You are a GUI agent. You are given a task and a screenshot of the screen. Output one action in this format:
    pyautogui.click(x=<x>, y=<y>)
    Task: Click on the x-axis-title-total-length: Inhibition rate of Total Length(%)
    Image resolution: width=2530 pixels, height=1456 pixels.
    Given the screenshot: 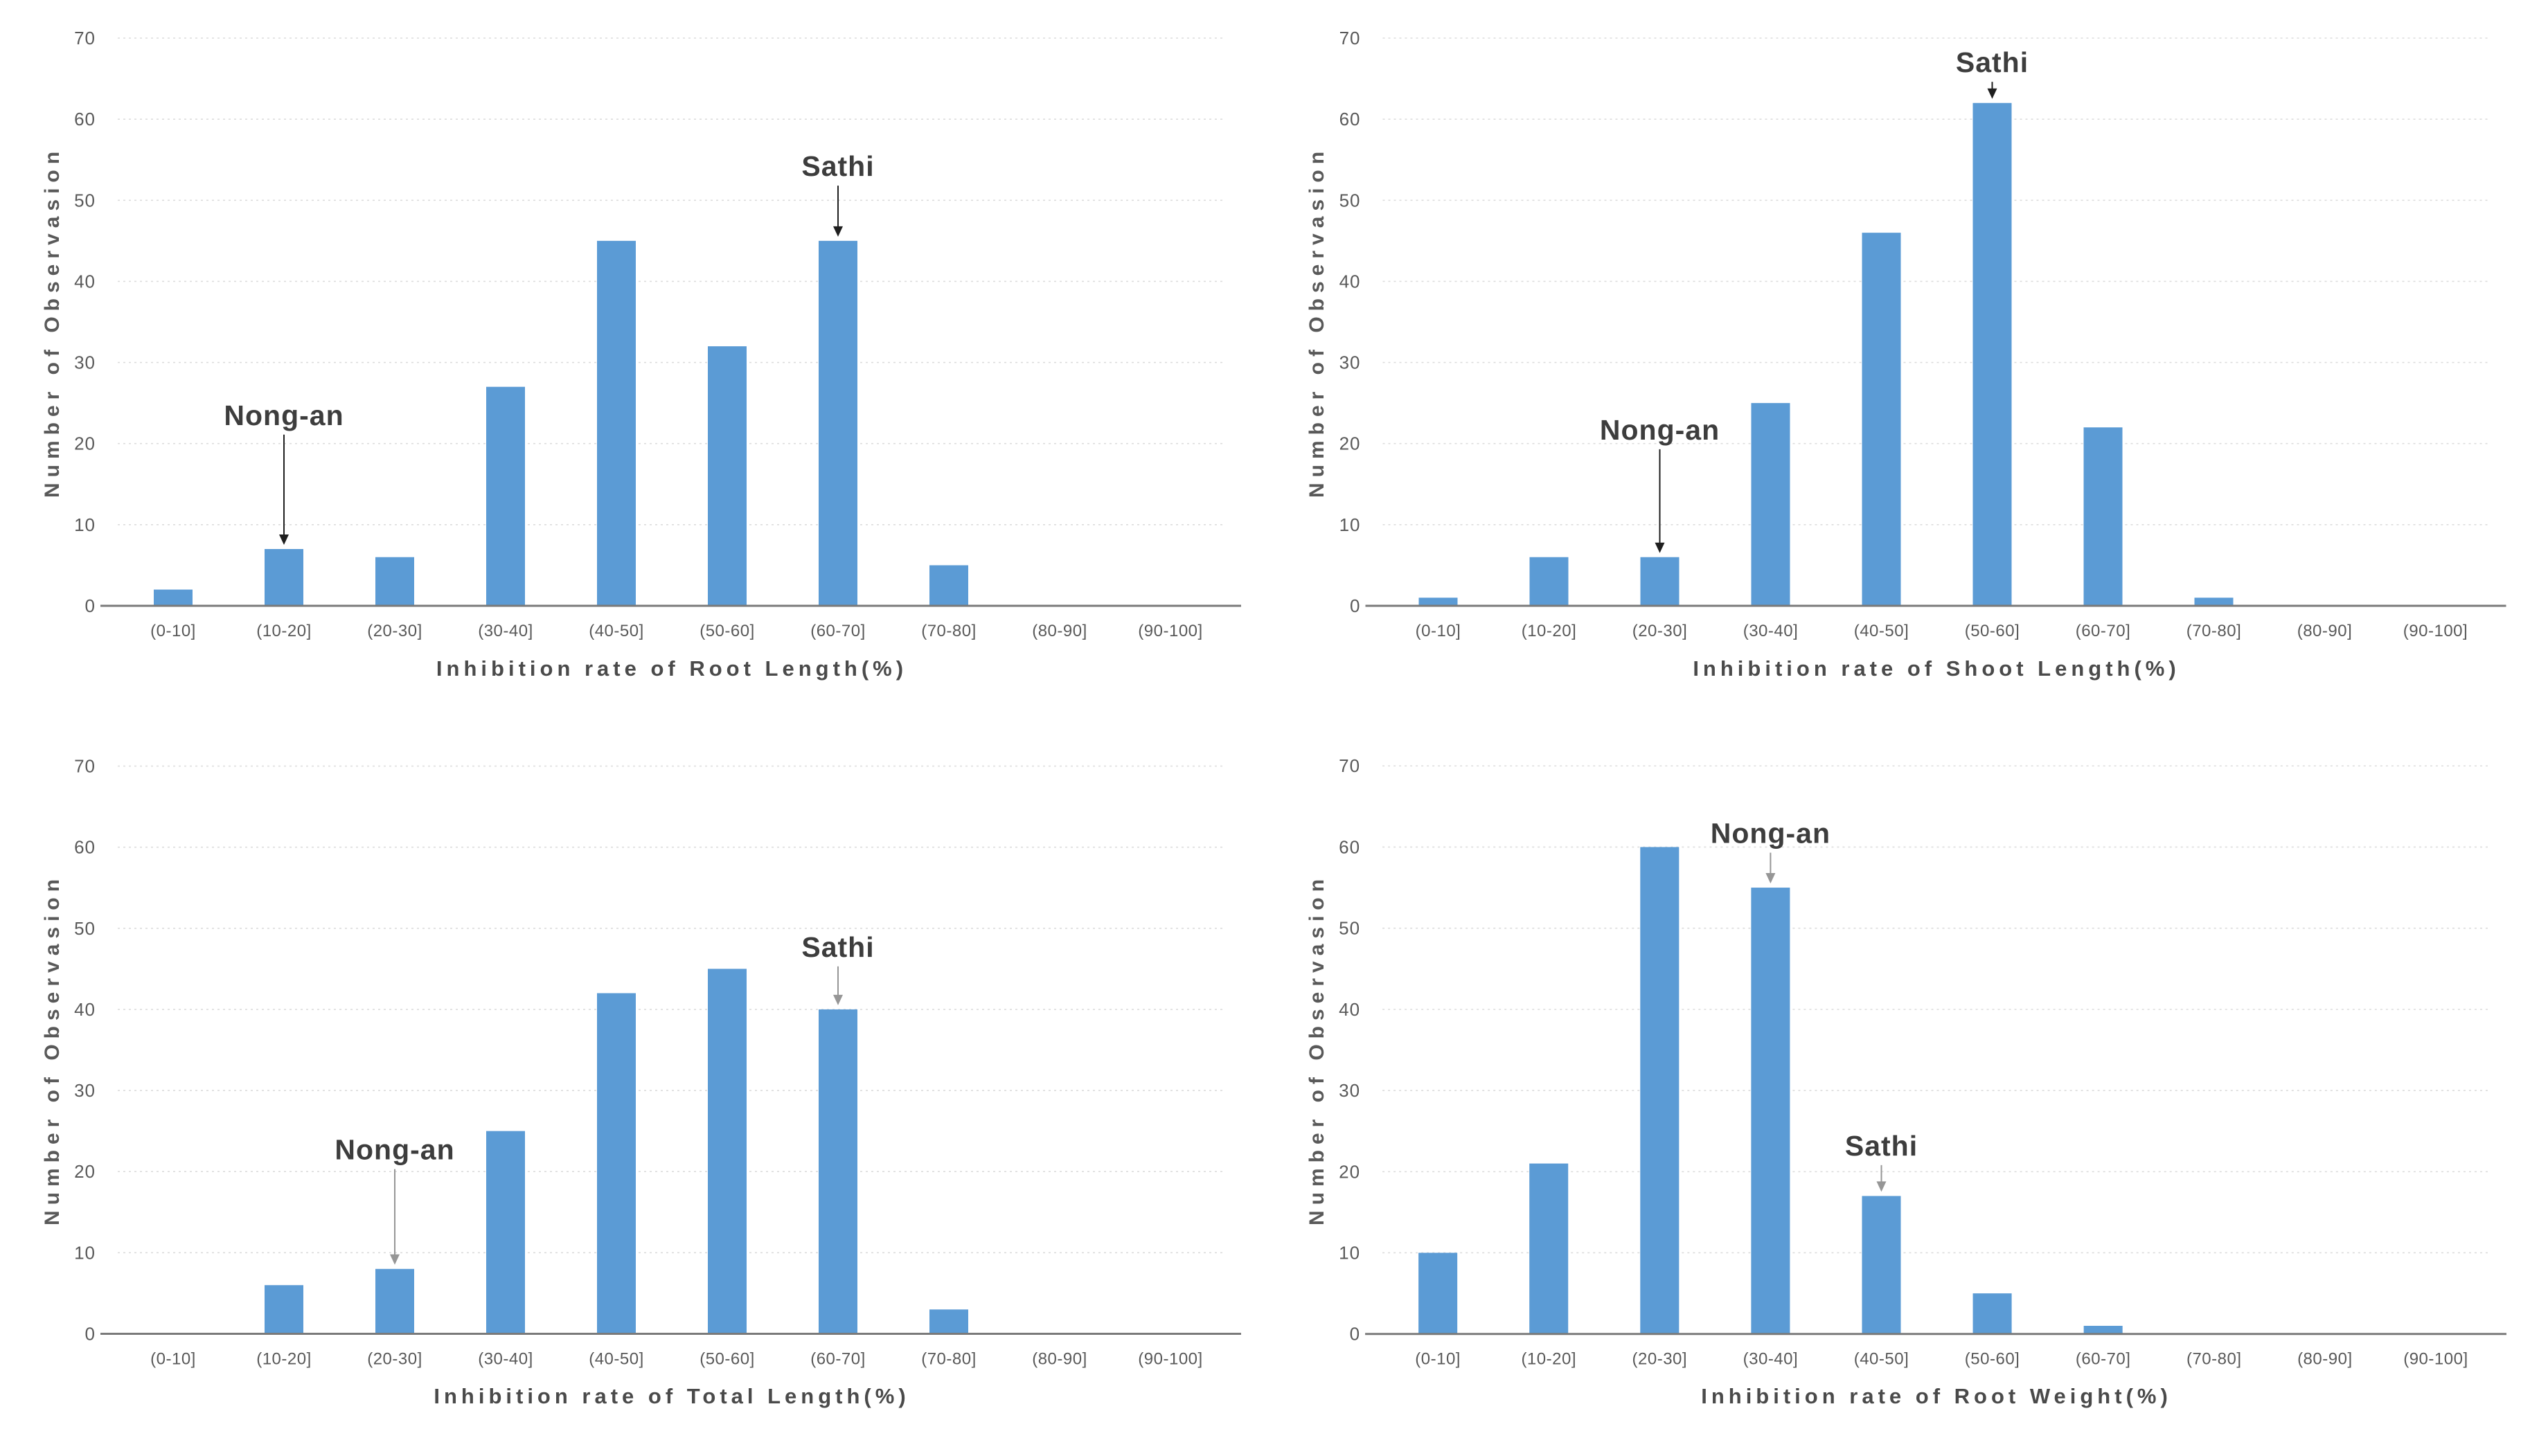 What is the action you would take?
    pyautogui.click(x=672, y=1396)
    